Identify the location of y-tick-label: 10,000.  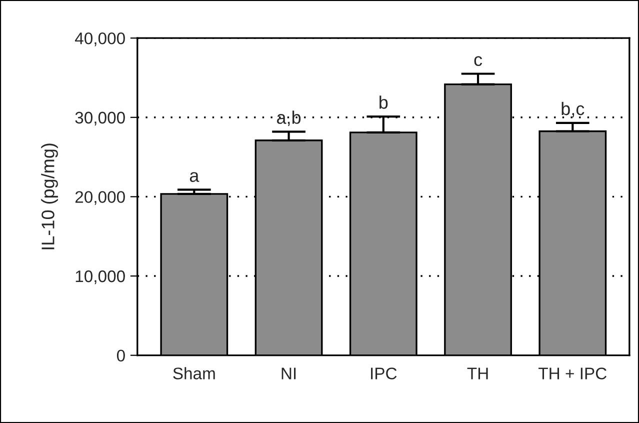
(100, 277).